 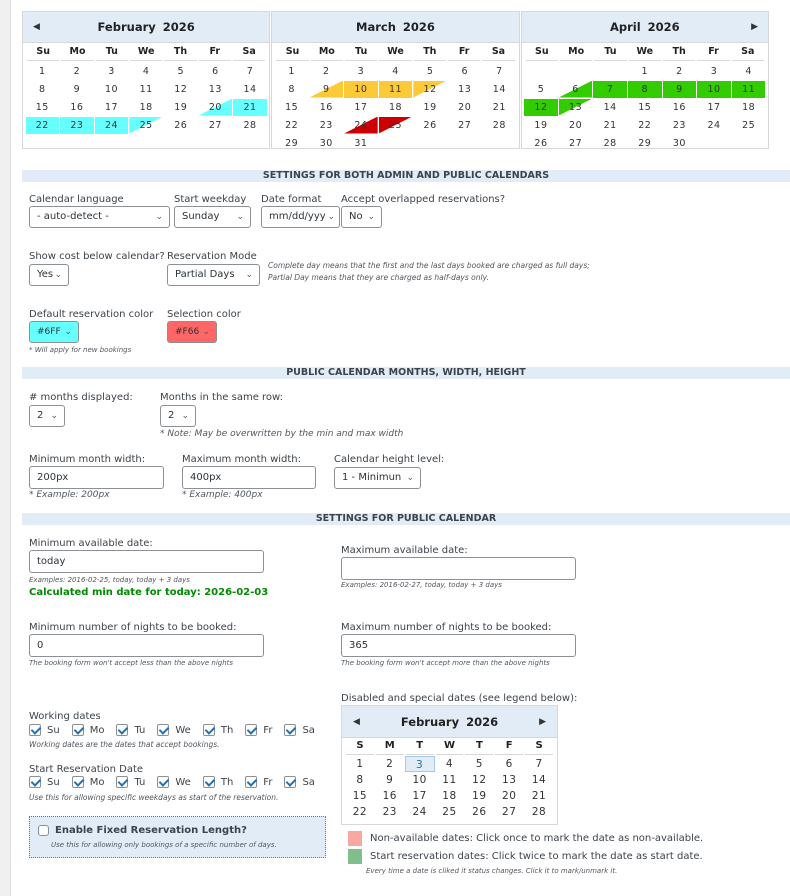 What do you see at coordinates (361, 217) in the screenshot?
I see `accept-overlapped-select: No ⌄` at bounding box center [361, 217].